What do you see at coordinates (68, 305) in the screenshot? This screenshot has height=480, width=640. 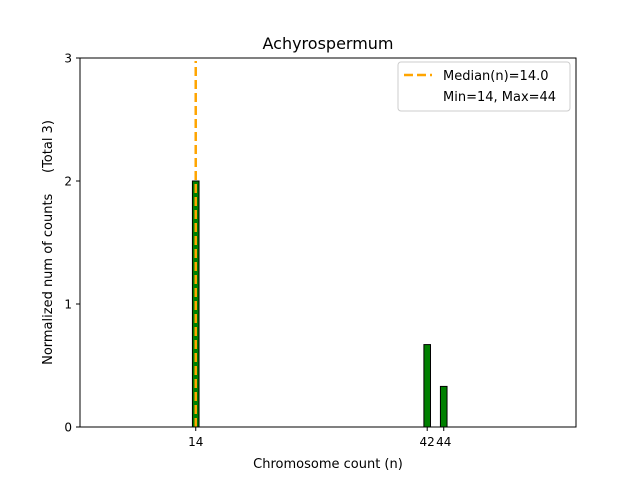 I see `y-tick-label-1: 1` at bounding box center [68, 305].